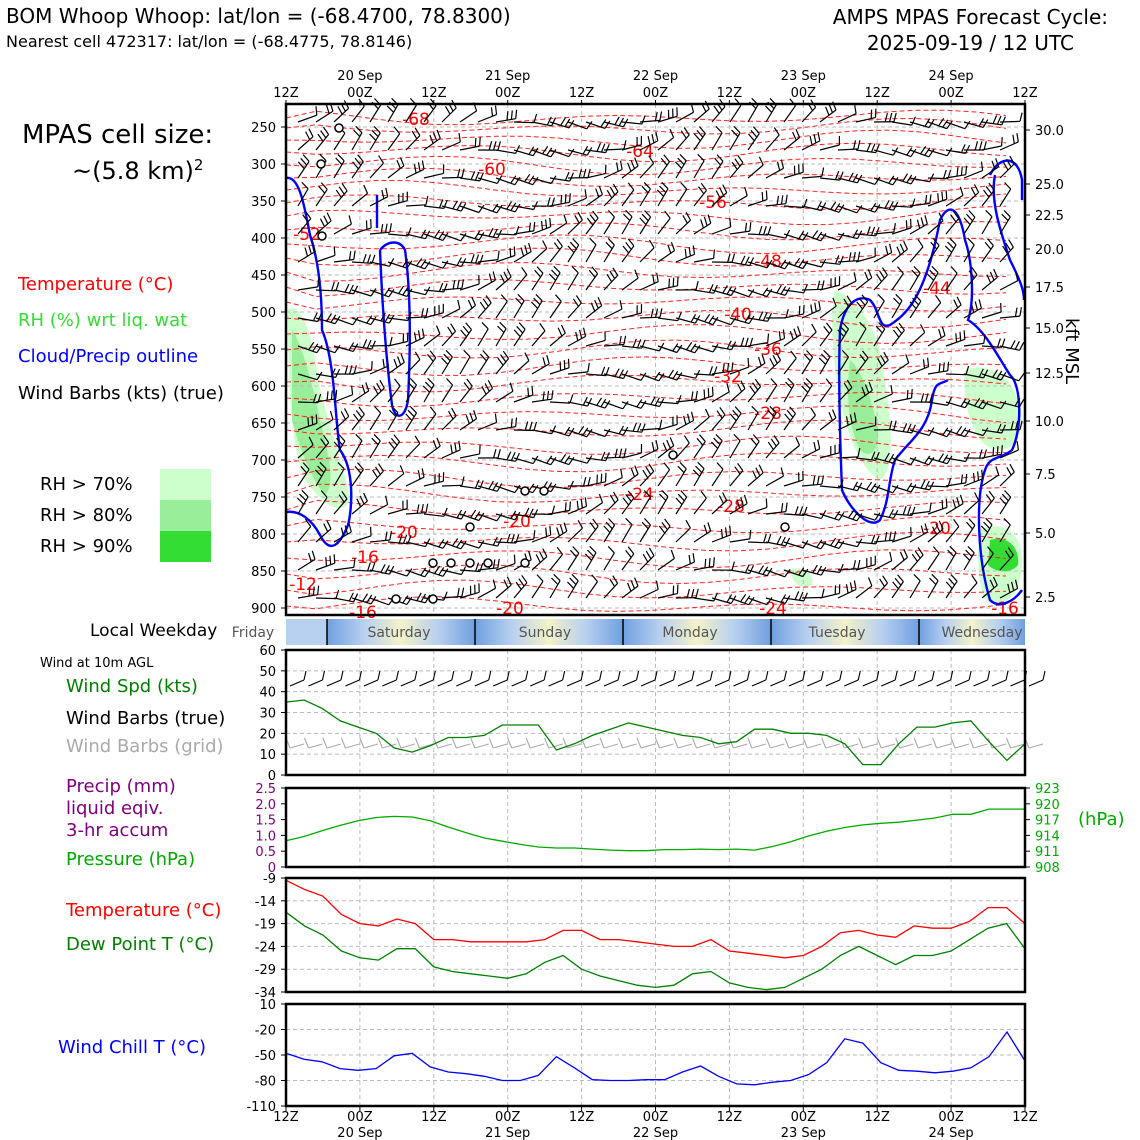 This screenshot has height=1140, width=1140. Describe the element at coordinates (269, 879) in the screenshot. I see `temp-panel-tick-label: -9` at that location.